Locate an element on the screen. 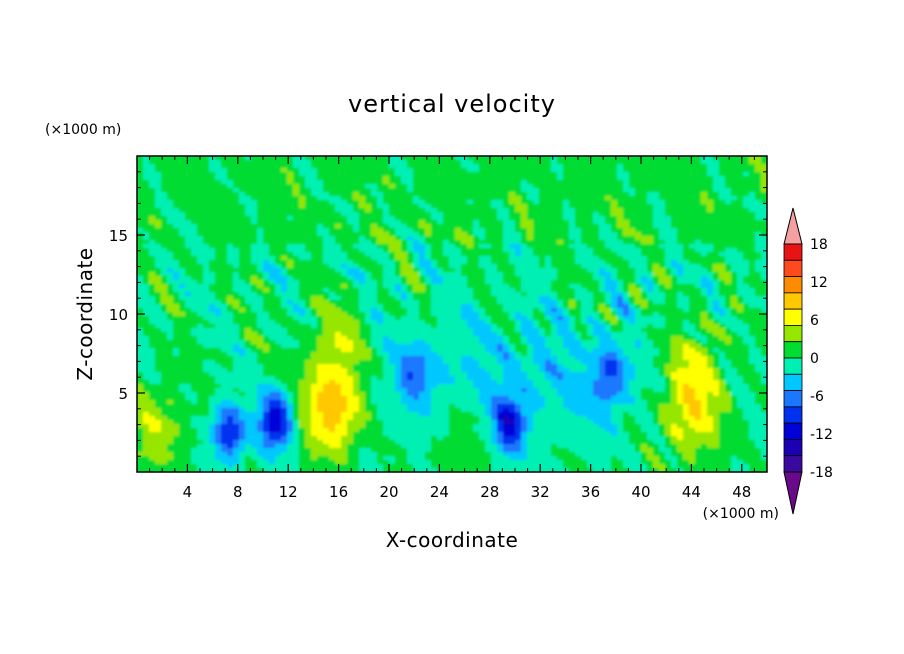 This screenshot has height=654, width=904. colorbar-tick-label: 0 is located at coordinates (814, 359).